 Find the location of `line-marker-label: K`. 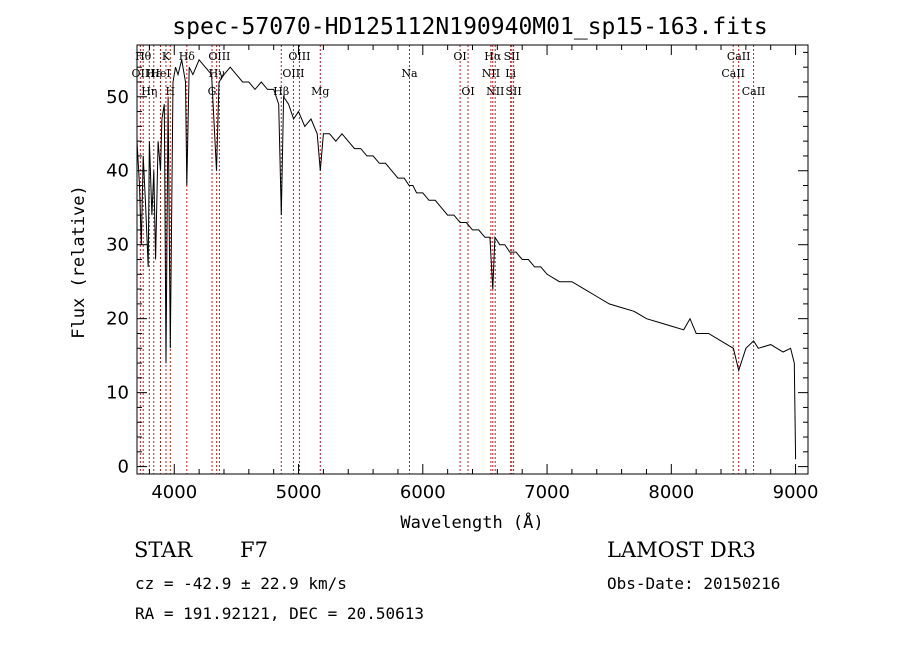

line-marker-label: K is located at coordinates (166, 56).